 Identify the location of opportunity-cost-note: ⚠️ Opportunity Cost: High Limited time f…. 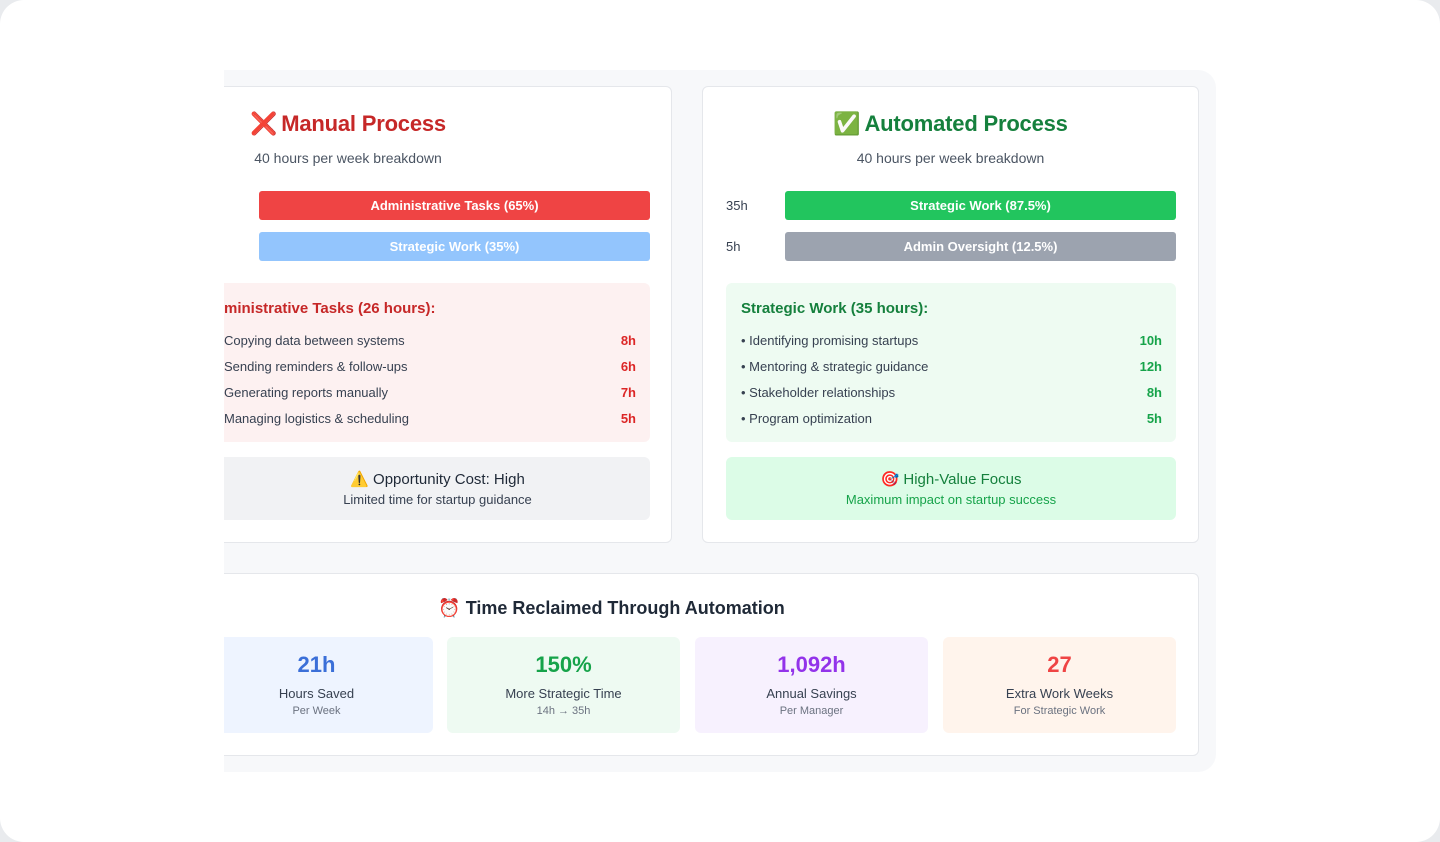
(437, 488).